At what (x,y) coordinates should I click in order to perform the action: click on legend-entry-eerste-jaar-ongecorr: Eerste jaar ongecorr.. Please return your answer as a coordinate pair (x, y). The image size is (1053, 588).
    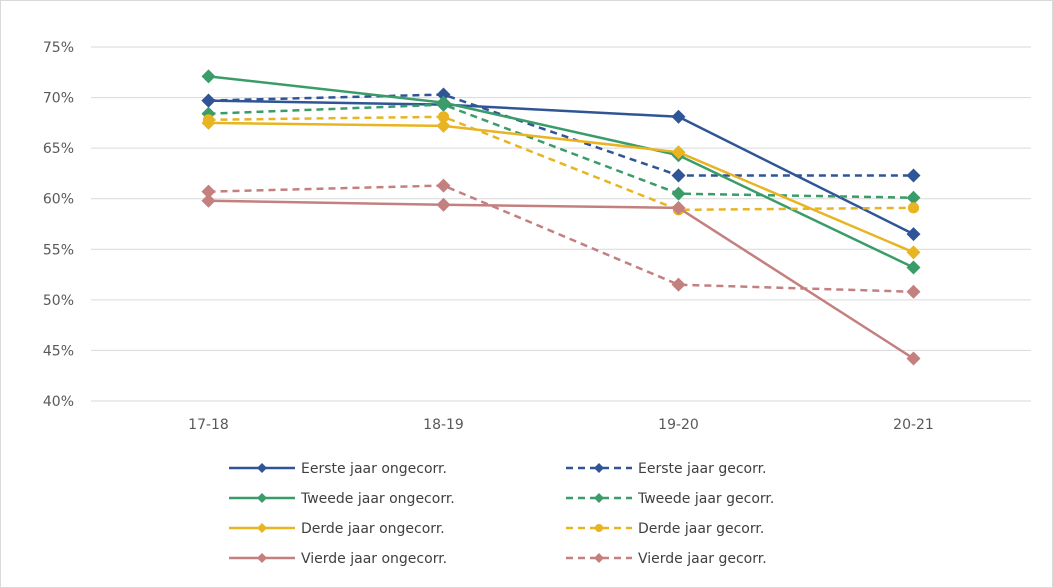
    Looking at the image, I should click on (338, 469).